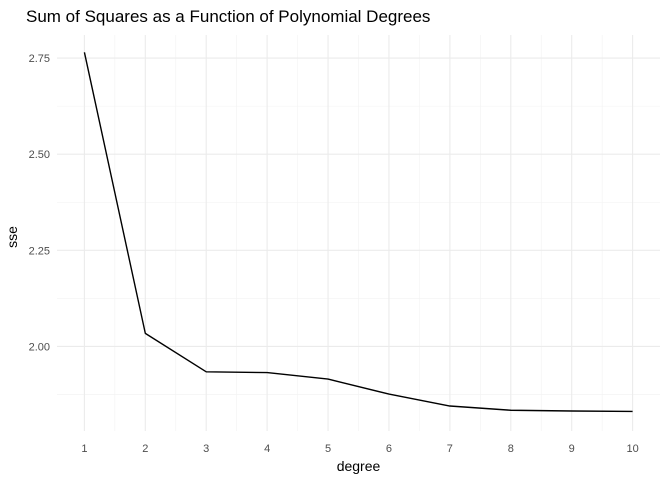  Describe the element at coordinates (267, 449) in the screenshot. I see `x-tick-label: 4` at that location.